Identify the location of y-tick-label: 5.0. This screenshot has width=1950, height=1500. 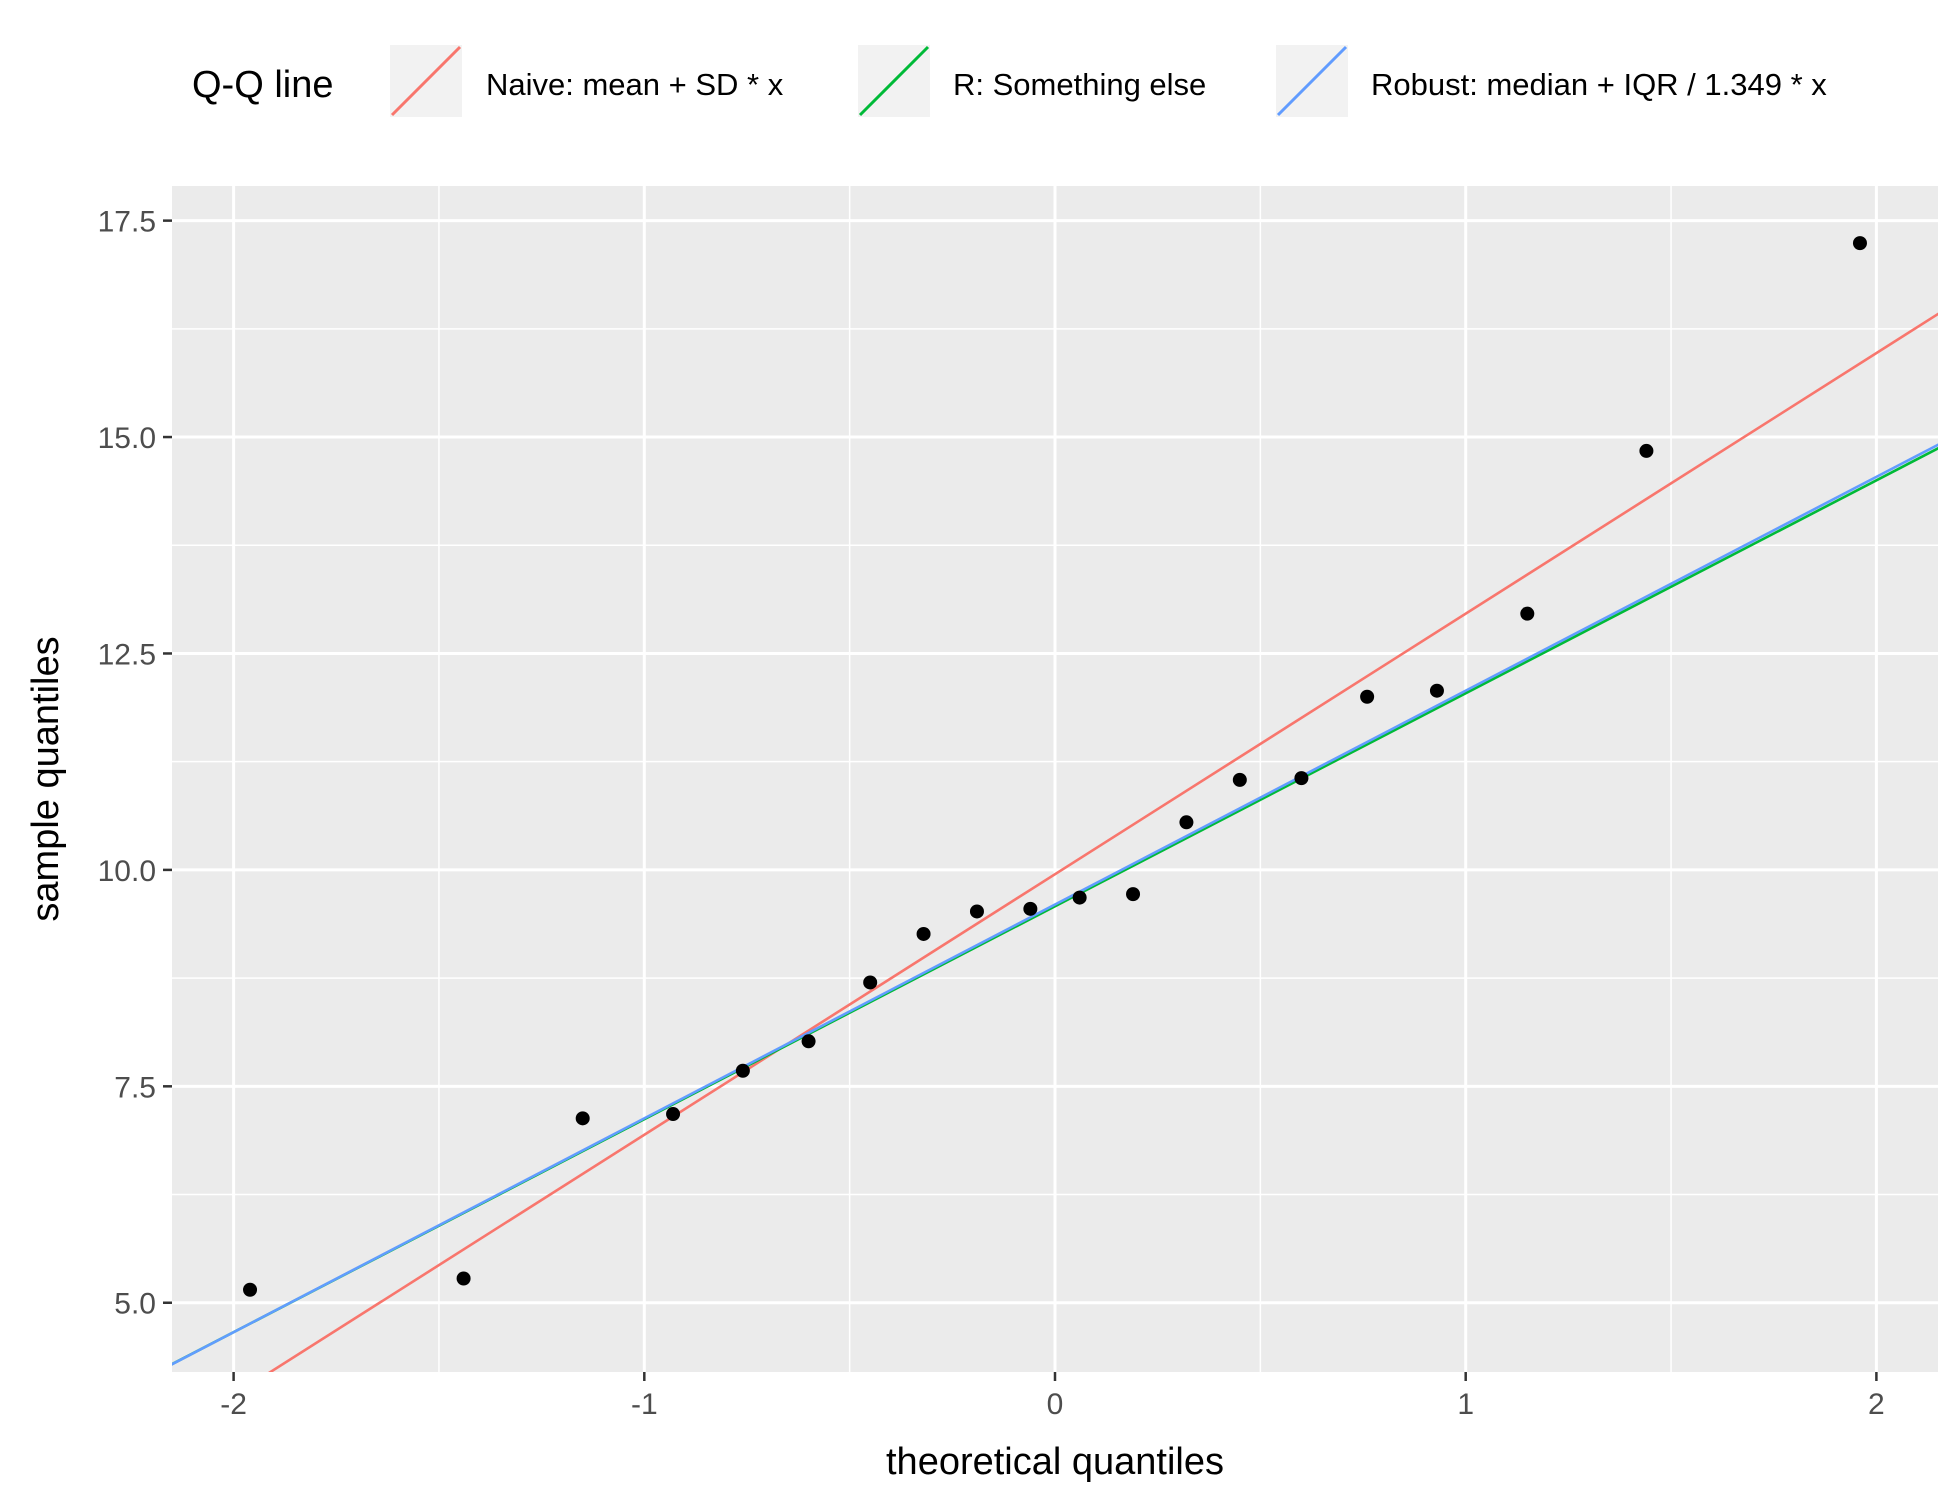
(135, 1304).